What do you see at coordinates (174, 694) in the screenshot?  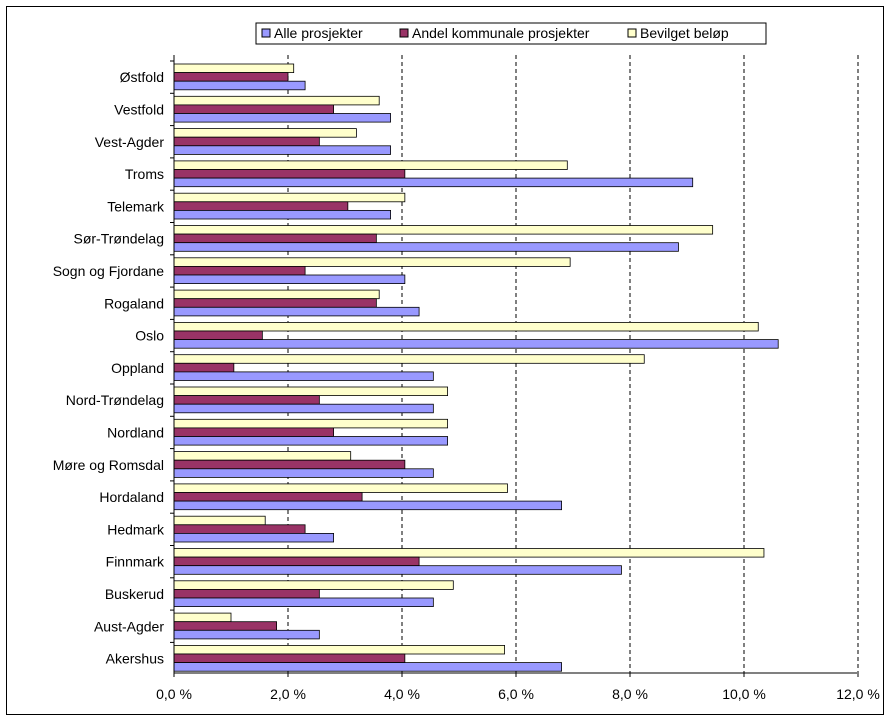 I see `x-tick-label: 0,0 %` at bounding box center [174, 694].